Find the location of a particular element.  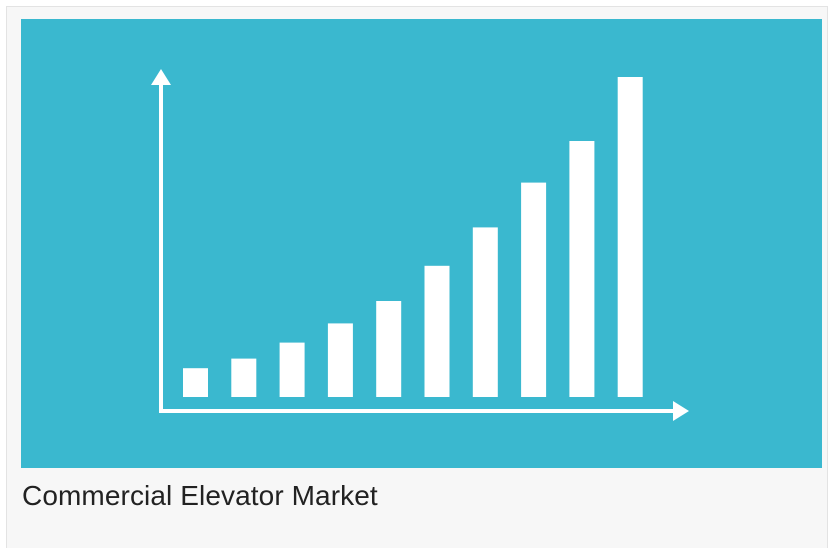

y-axis-line is located at coordinates (161, 247).